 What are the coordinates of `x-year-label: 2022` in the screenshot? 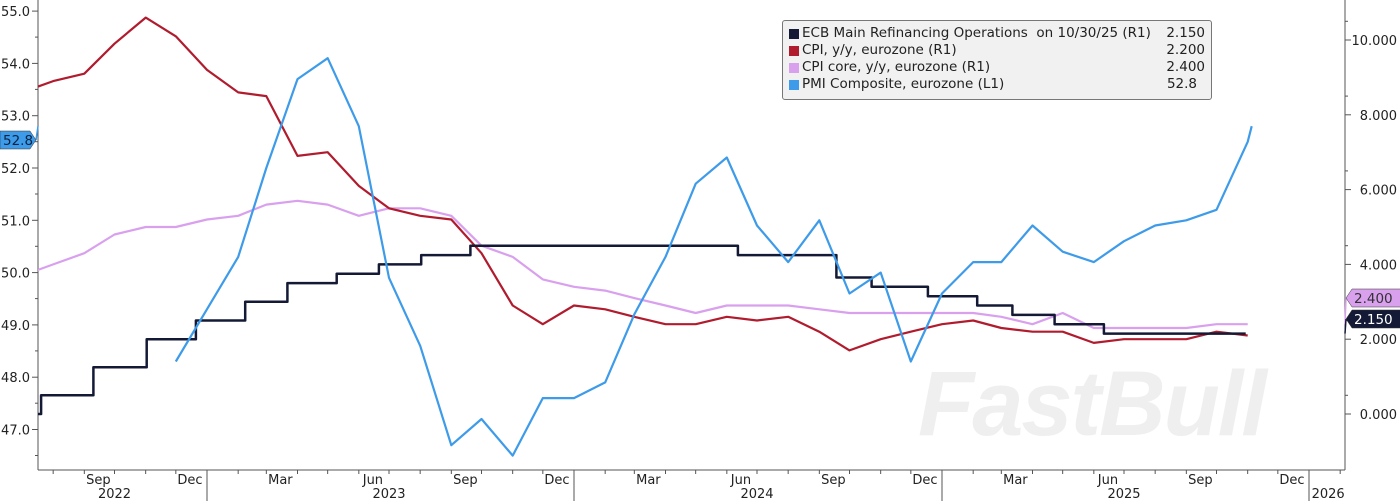 It's located at (114, 494).